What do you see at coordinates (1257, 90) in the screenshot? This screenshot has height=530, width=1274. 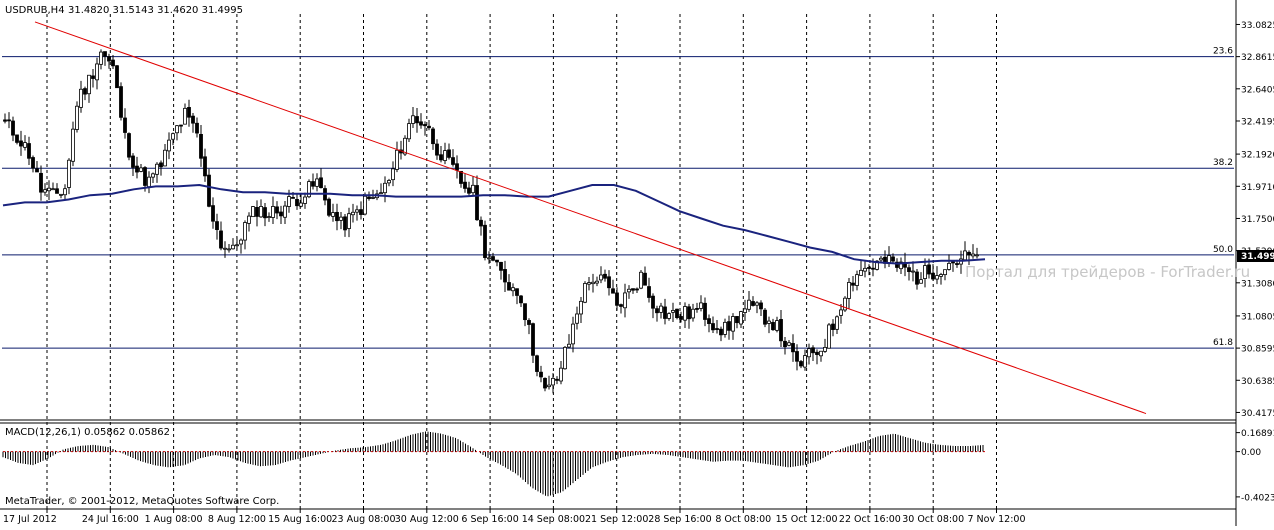 I see `y-tick-label: 32.6405` at bounding box center [1257, 90].